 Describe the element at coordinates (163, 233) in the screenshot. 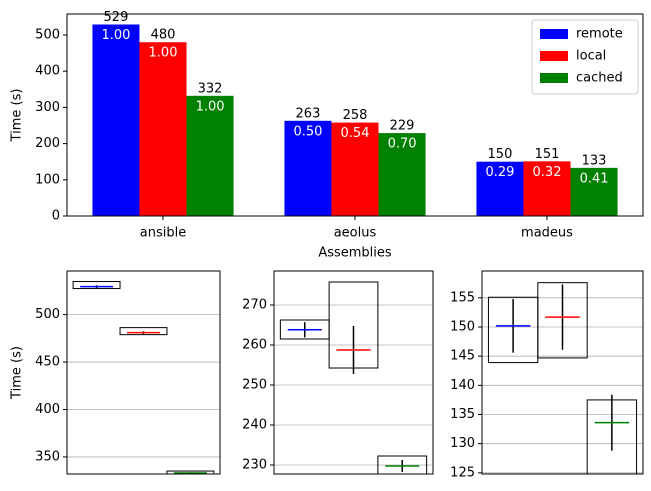

I see `x-tick-label: ansible` at that location.